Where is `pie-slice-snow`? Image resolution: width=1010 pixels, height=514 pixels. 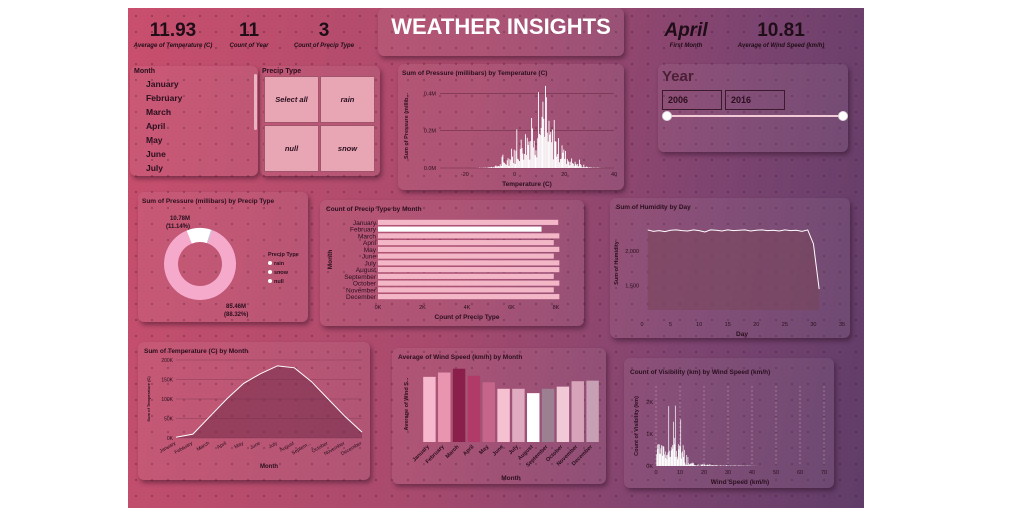 pie-slice-snow is located at coordinates (199, 236).